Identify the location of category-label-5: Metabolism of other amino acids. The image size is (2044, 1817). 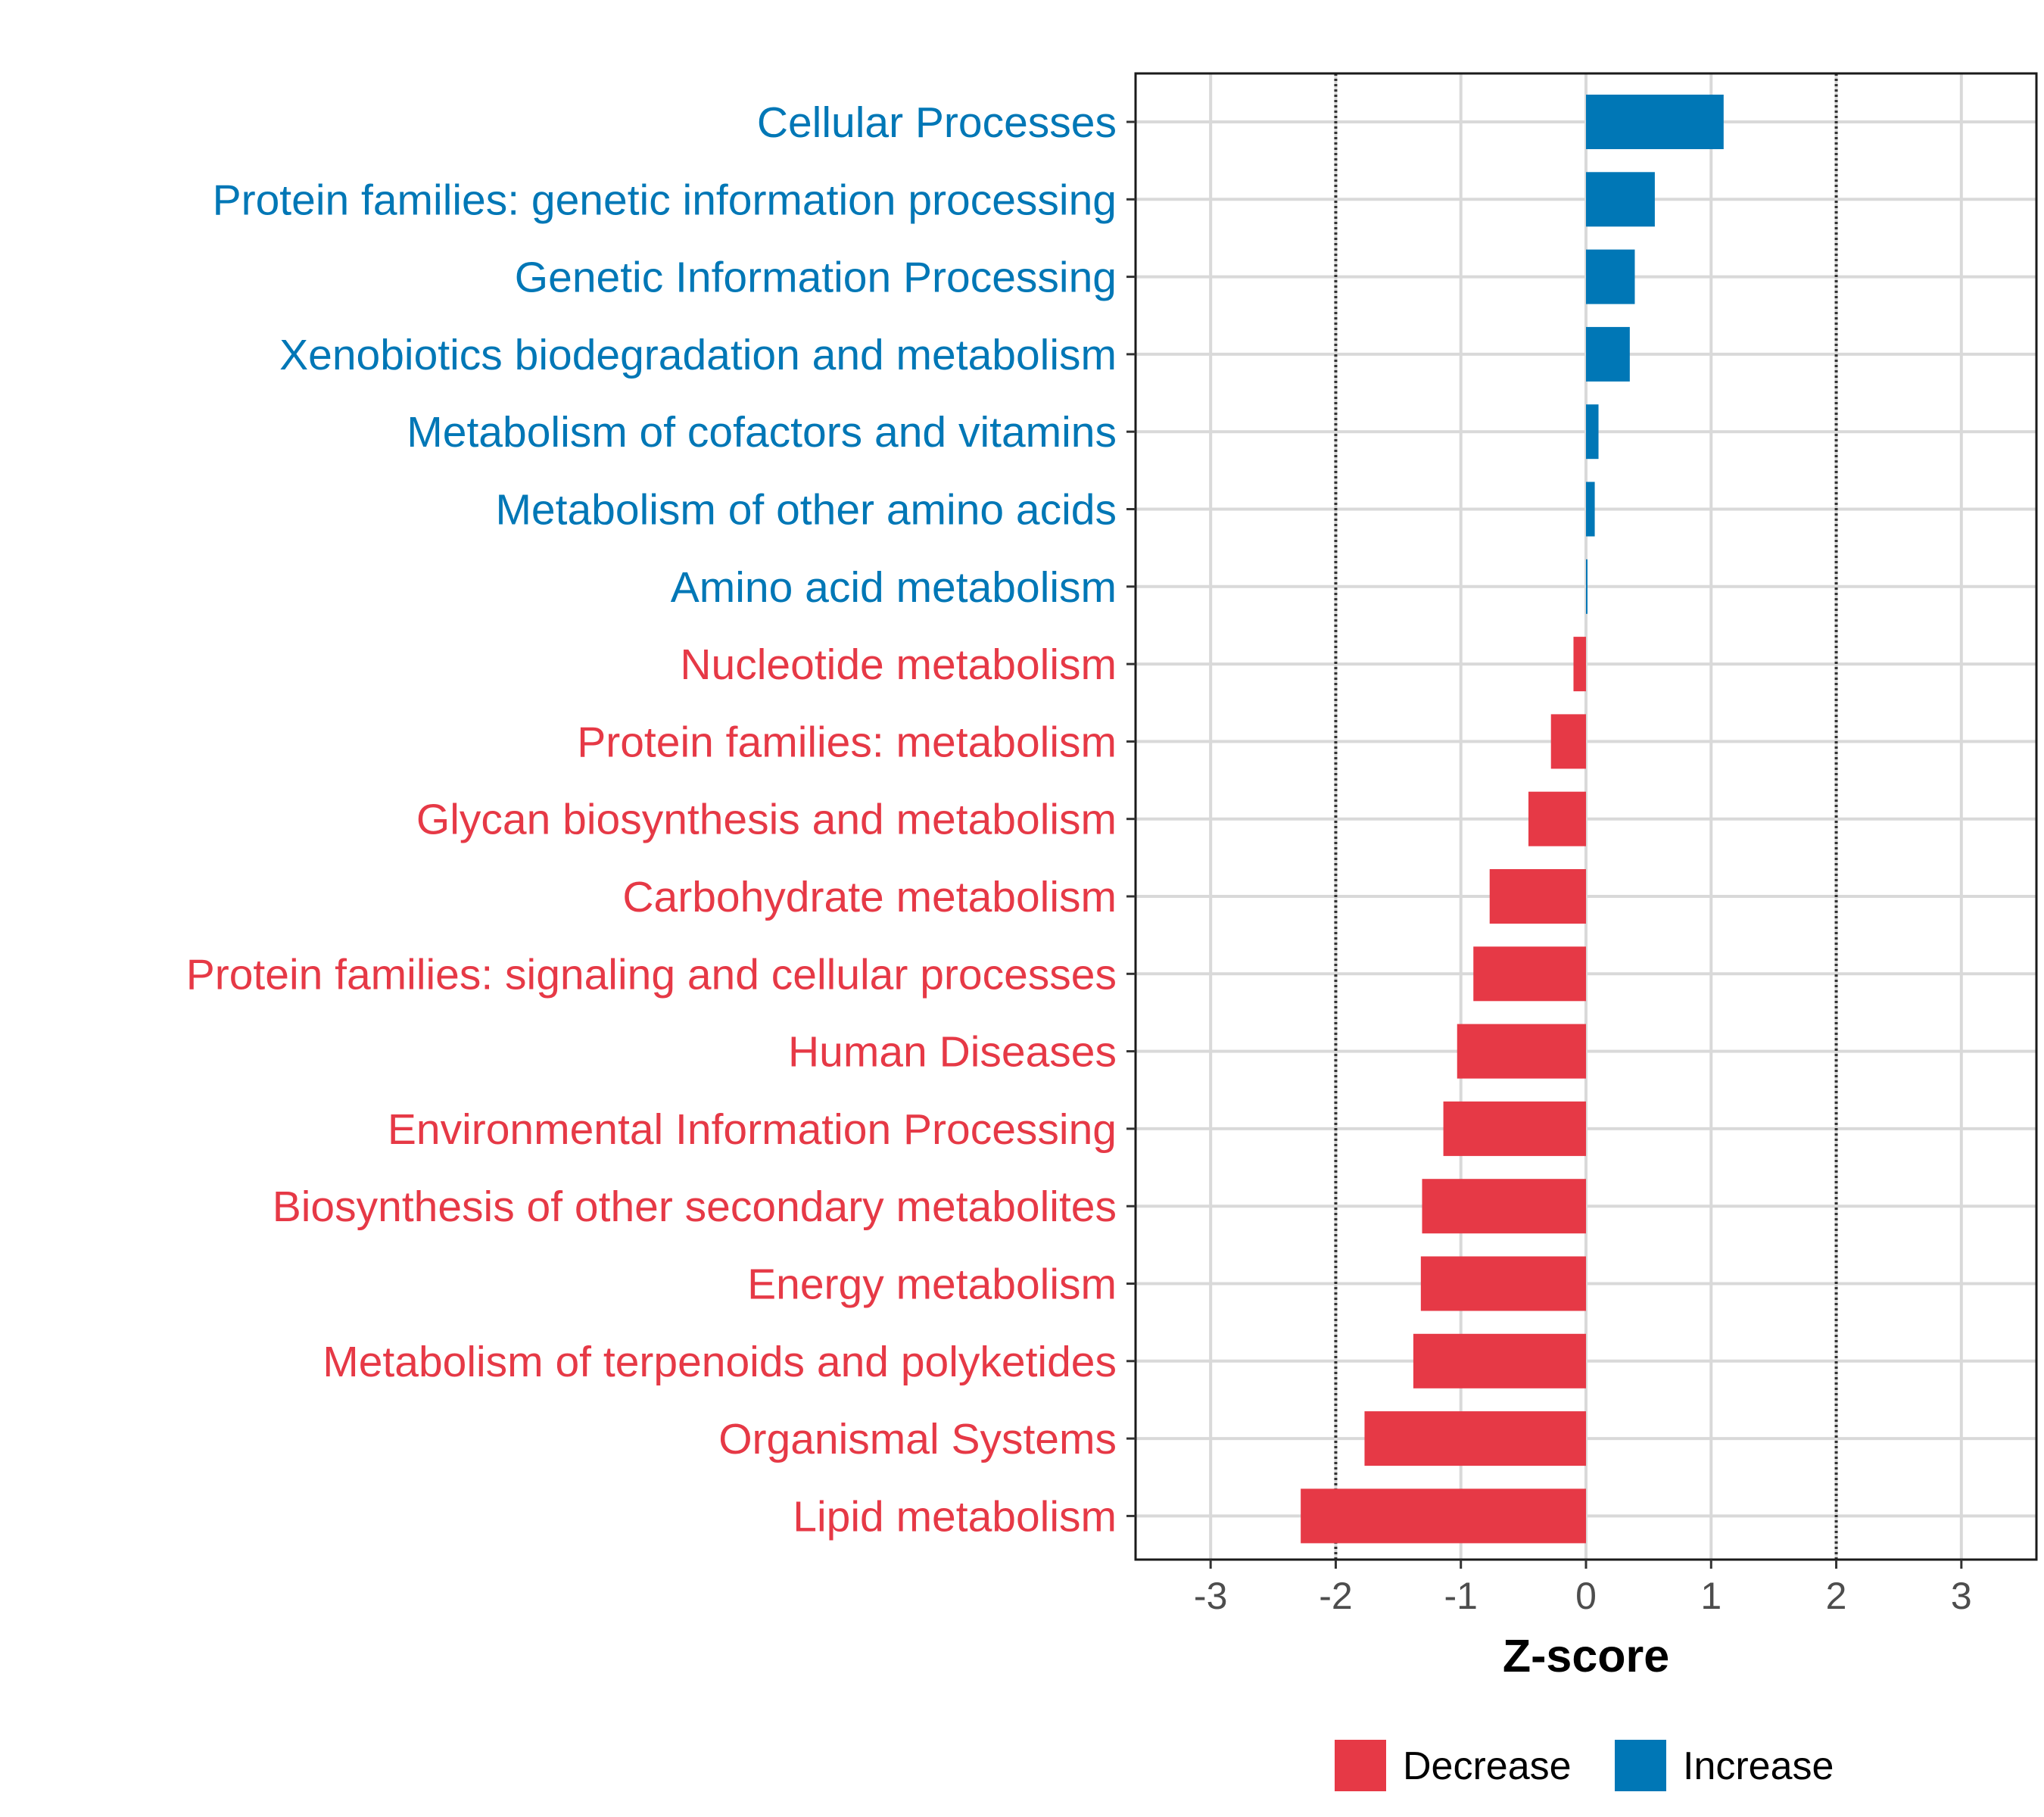
(806, 510).